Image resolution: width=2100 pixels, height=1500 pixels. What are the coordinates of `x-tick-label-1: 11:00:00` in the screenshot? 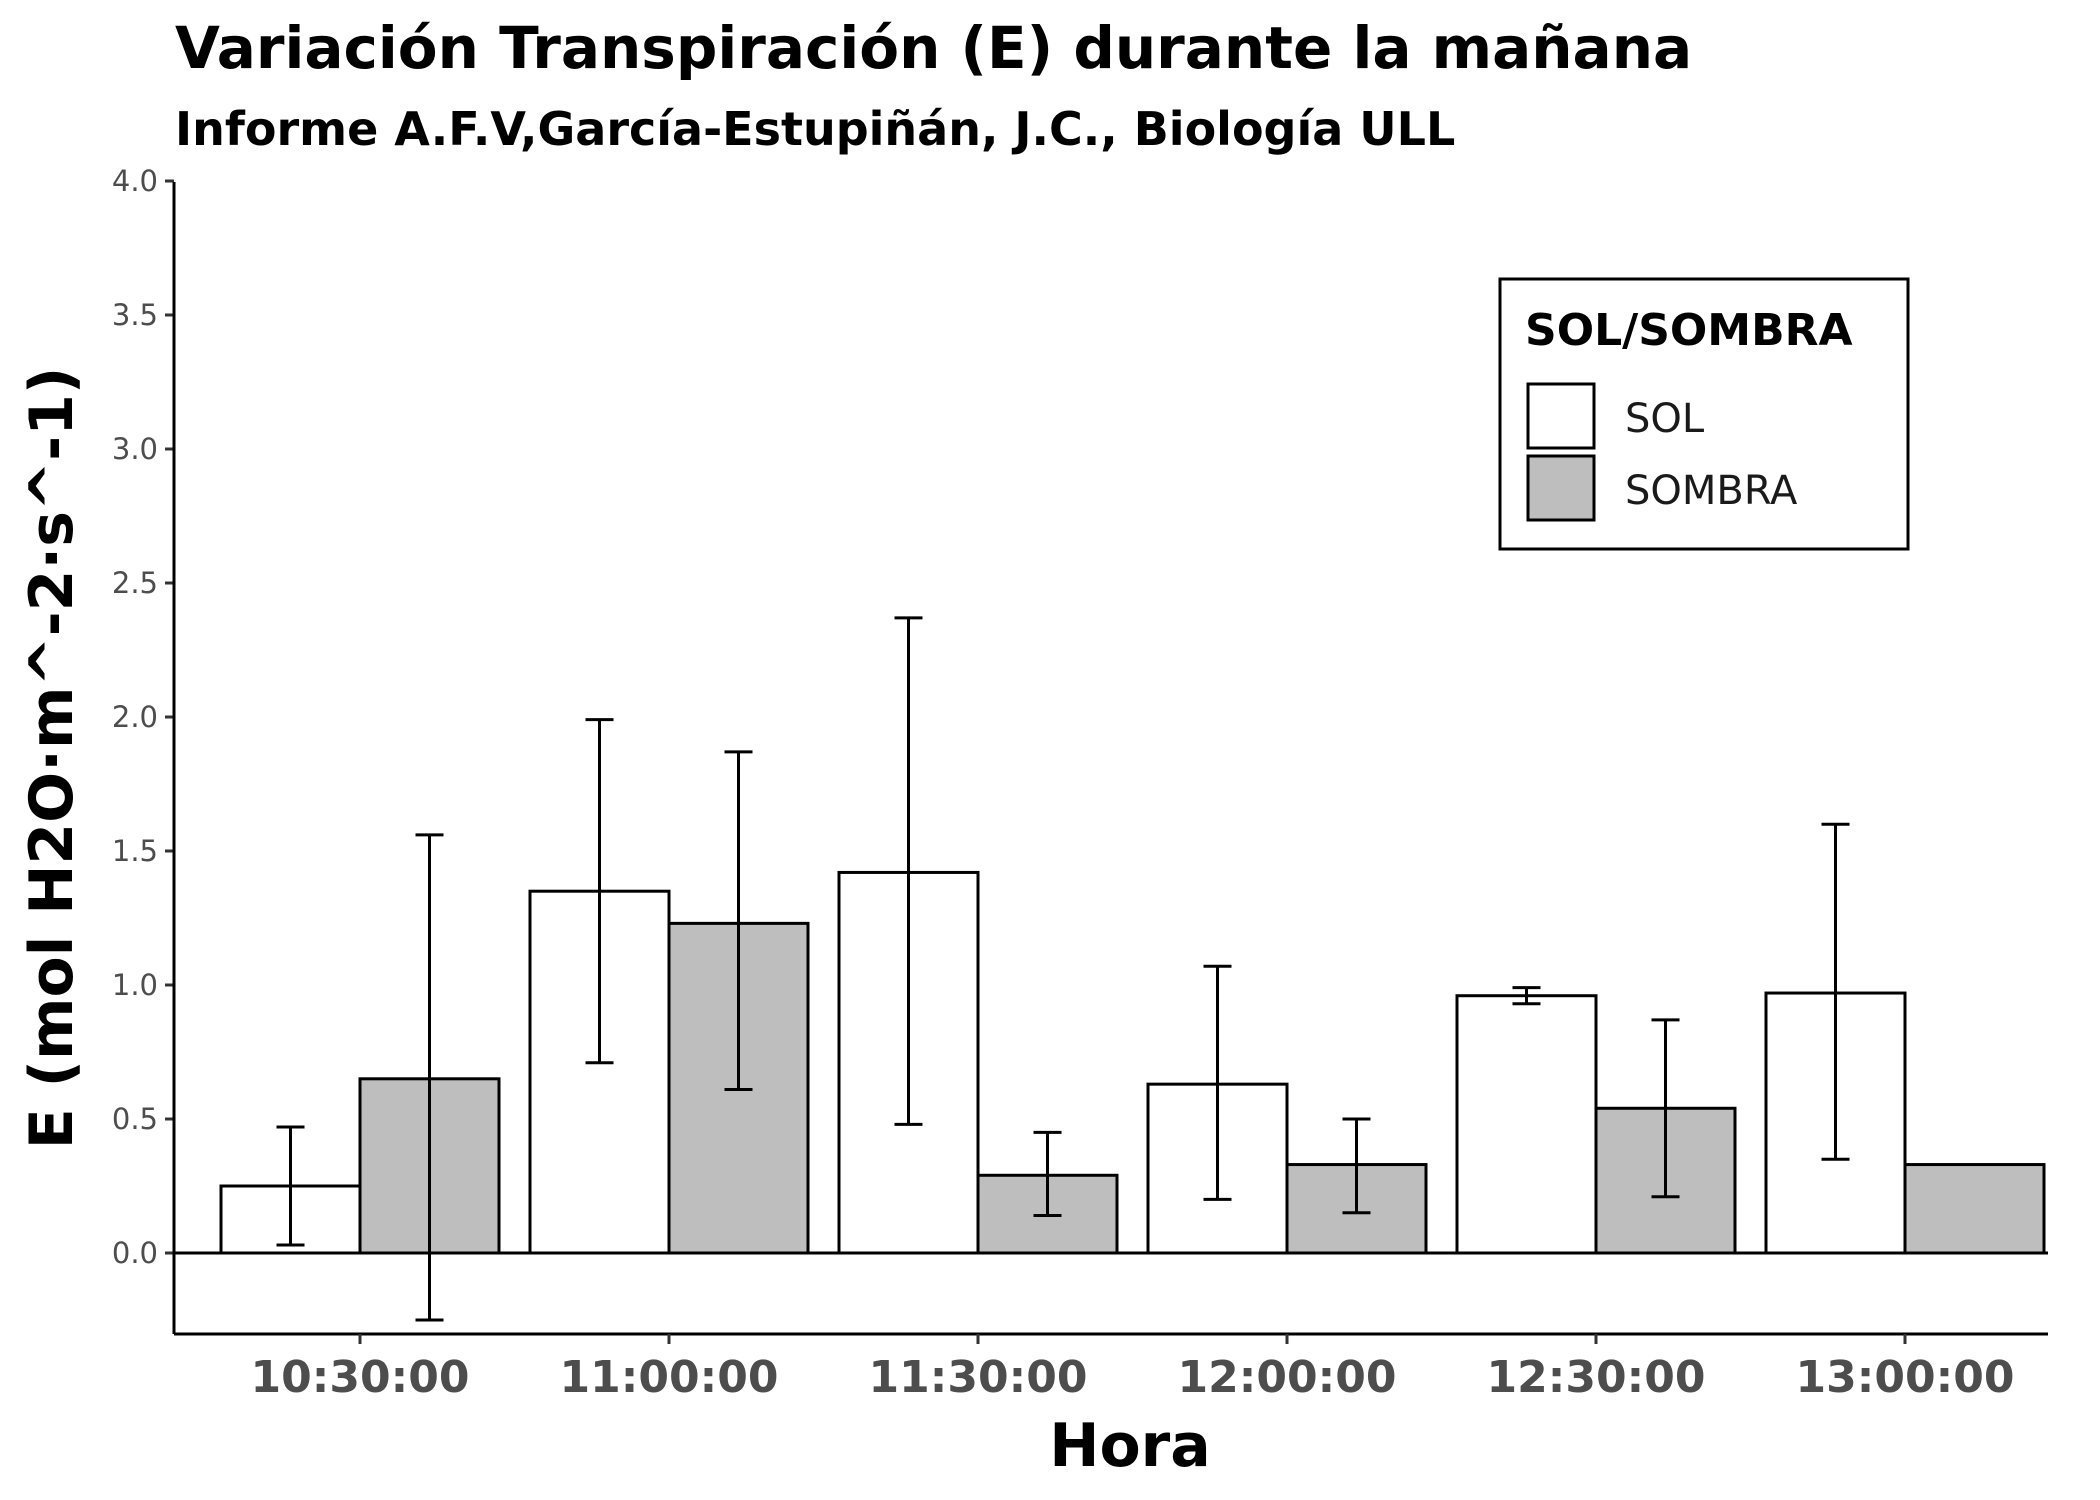 It's located at (669, 1377).